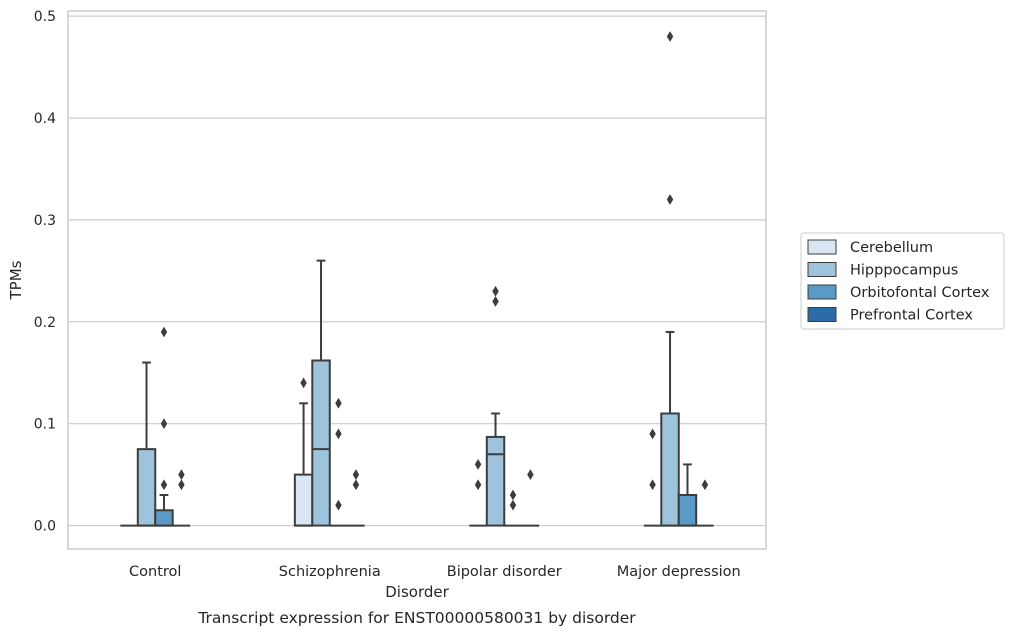  What do you see at coordinates (904, 271) in the screenshot?
I see `legend-label: Hipppocampus` at bounding box center [904, 271].